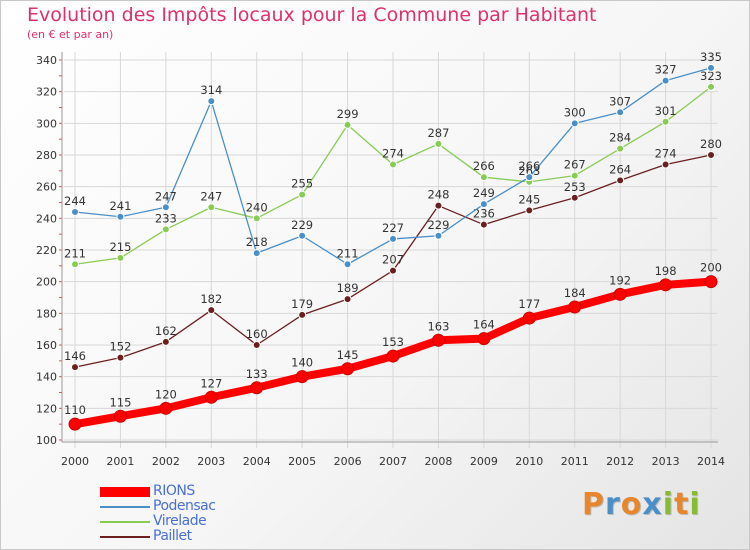 The image size is (750, 550). I want to click on data-label-paillet: 207, so click(393, 260).